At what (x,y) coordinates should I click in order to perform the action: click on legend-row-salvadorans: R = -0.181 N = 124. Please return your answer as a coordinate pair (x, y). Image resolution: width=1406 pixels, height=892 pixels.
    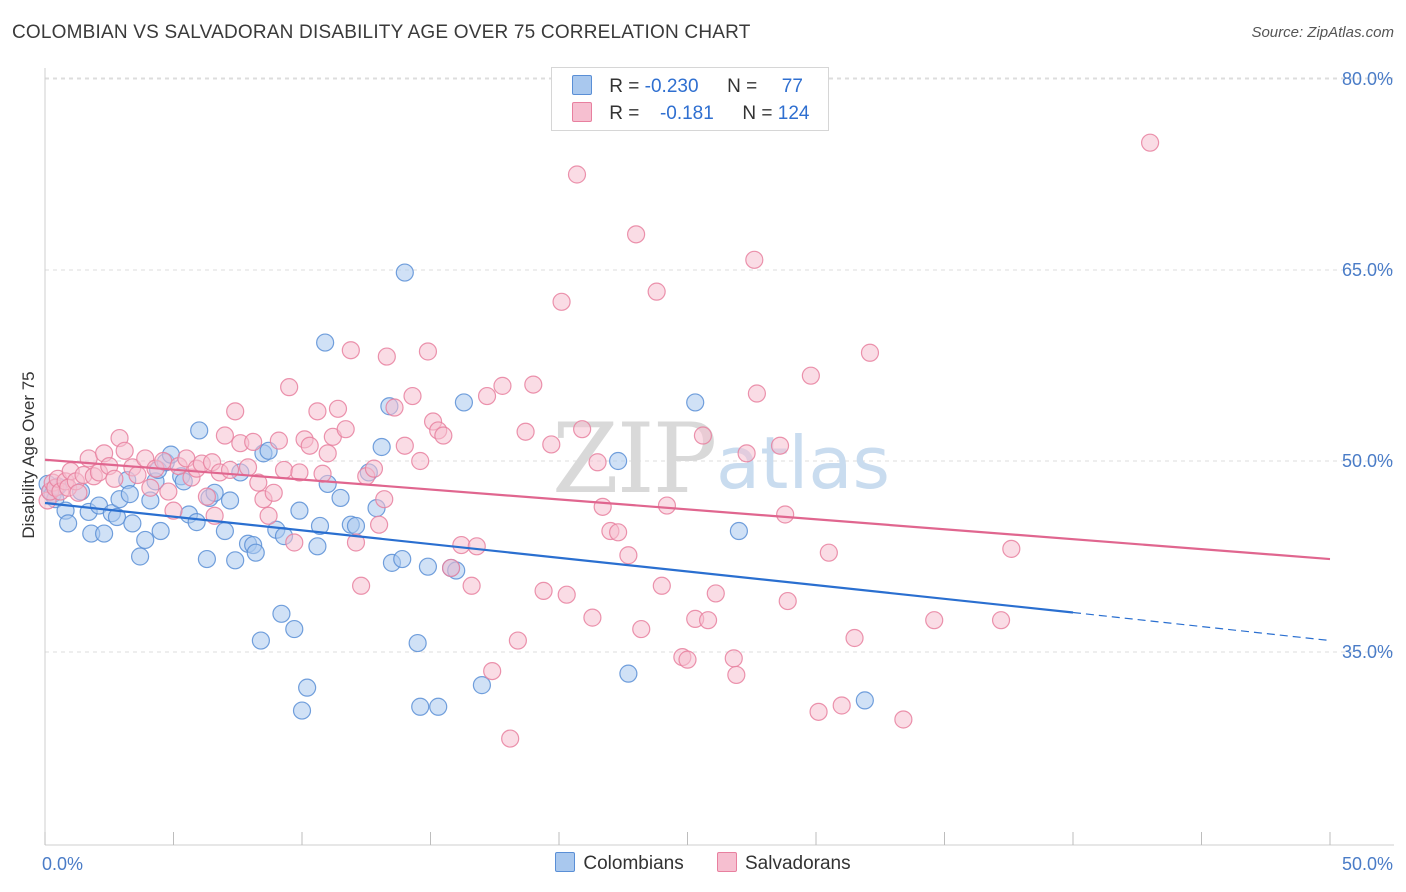
    Looking at the image, I should click on (690, 115).